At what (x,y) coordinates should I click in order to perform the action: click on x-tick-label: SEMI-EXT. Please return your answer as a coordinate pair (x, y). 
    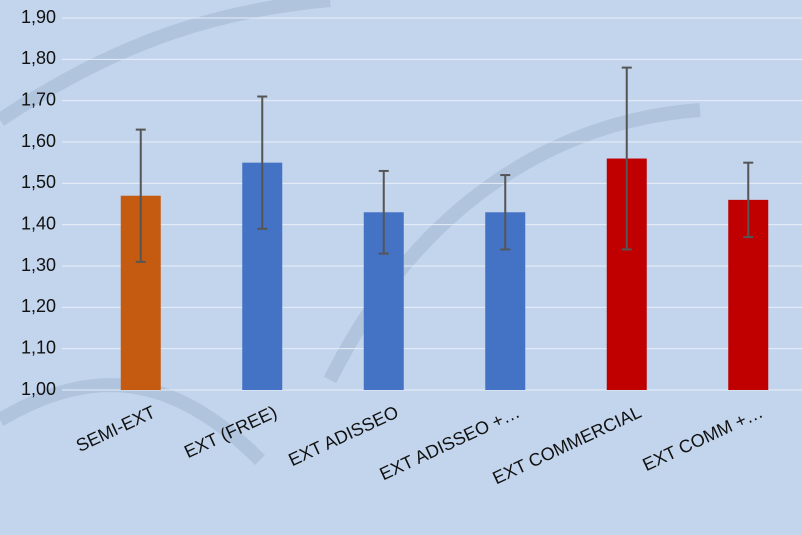
    Looking at the image, I should click on (116, 429).